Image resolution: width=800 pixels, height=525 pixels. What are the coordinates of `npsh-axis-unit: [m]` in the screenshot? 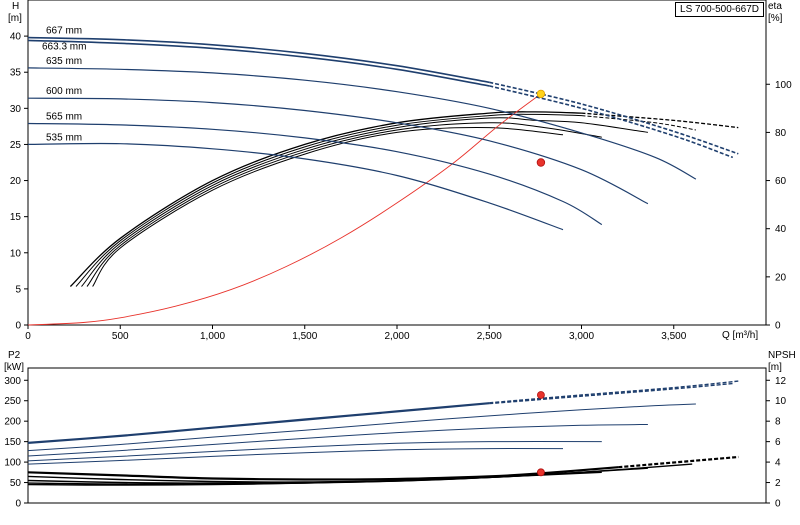 It's located at (775, 367).